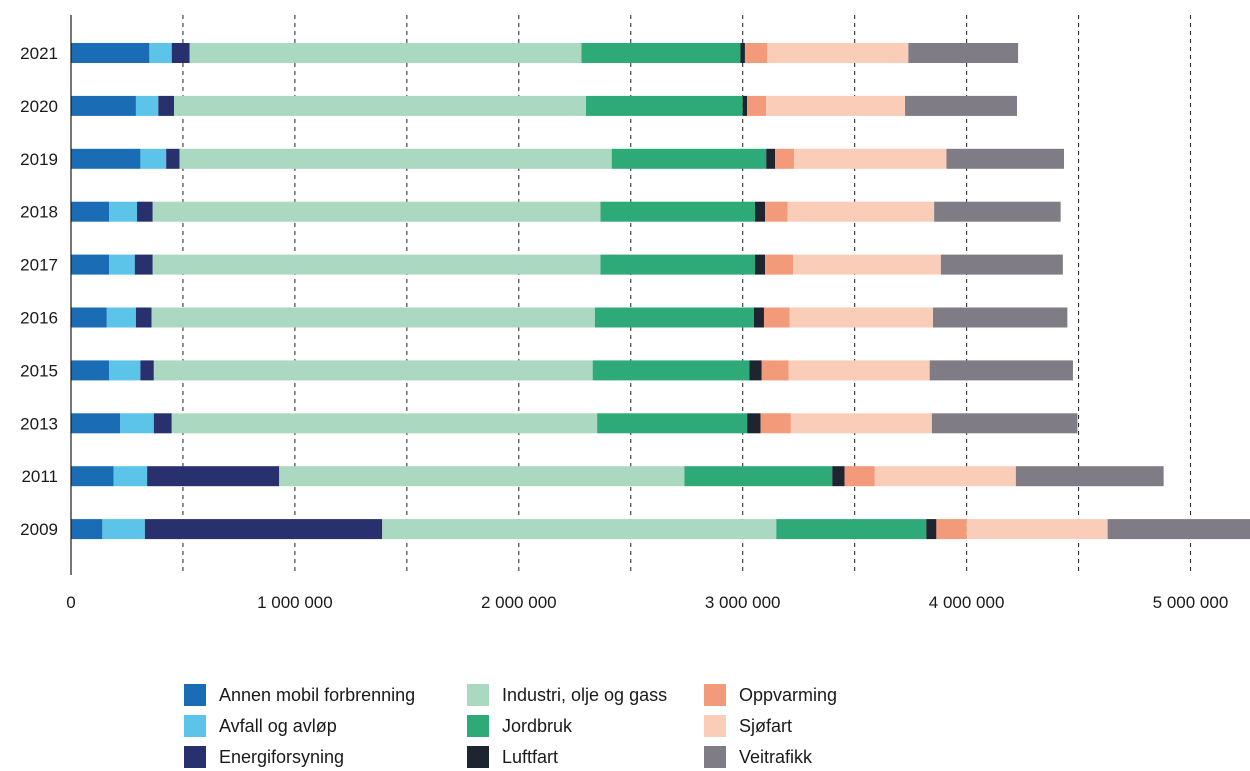  What do you see at coordinates (530, 756) in the screenshot?
I see `legend-label: Luftfart` at bounding box center [530, 756].